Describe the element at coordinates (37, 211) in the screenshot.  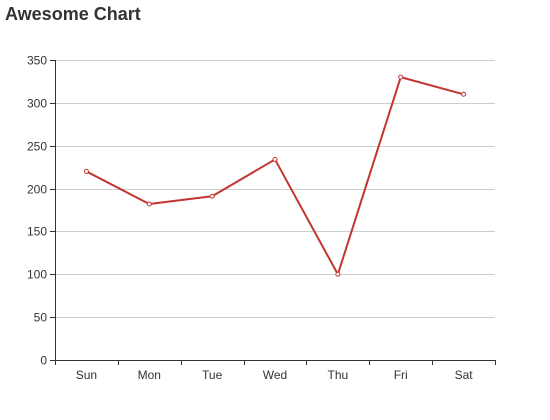
I see `y-axis-labels: 0 50 100 150 200 250 300 350` at that location.